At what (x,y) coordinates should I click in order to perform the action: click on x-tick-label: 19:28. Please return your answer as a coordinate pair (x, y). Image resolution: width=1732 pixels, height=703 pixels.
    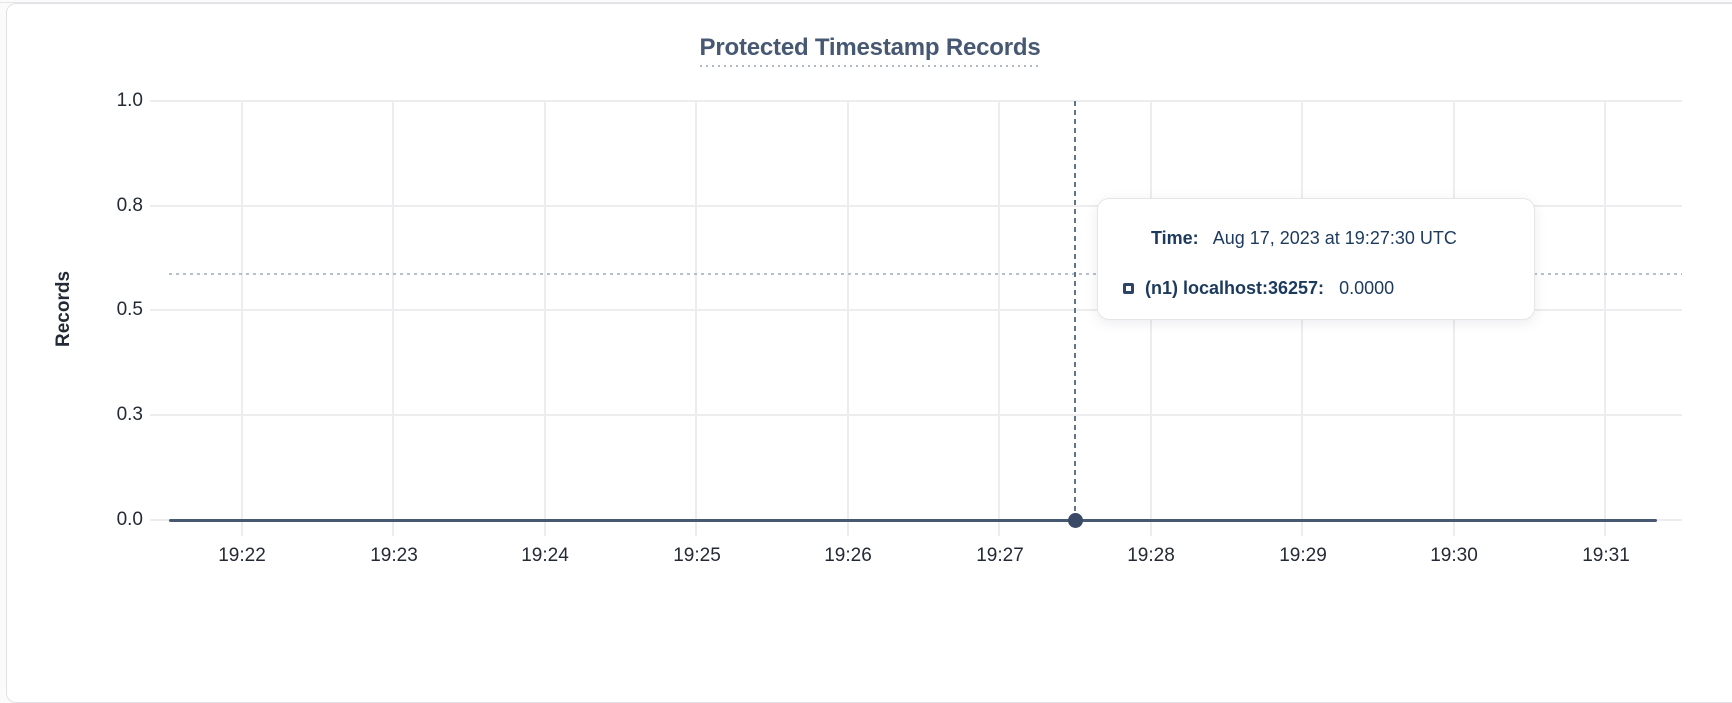
    Looking at the image, I should click on (1151, 555).